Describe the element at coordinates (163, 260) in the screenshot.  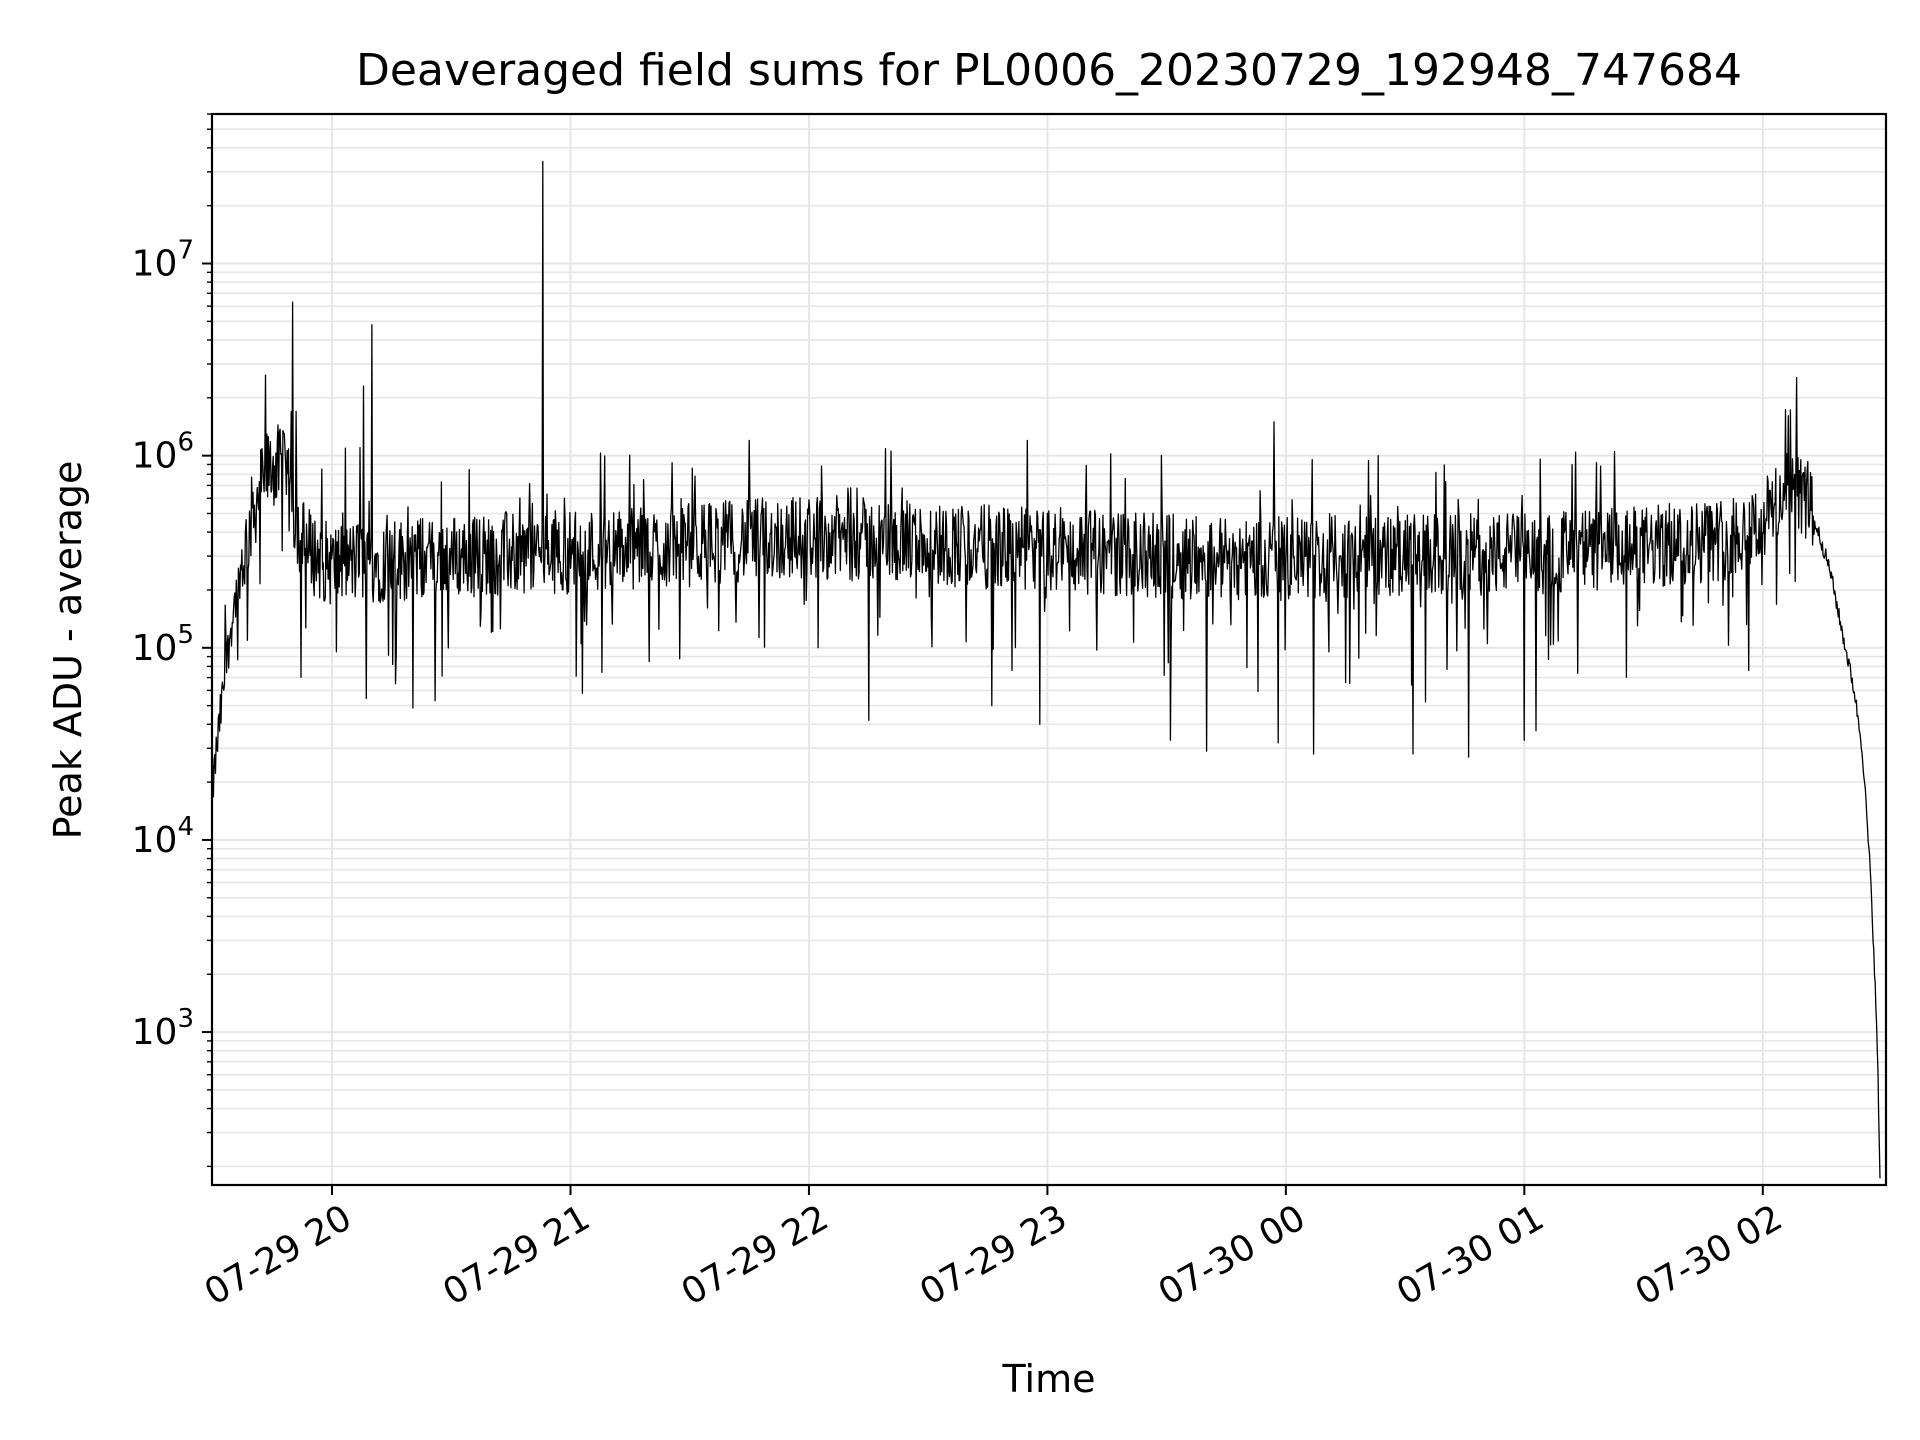
I see `y-tick-label: 10⁷` at that location.